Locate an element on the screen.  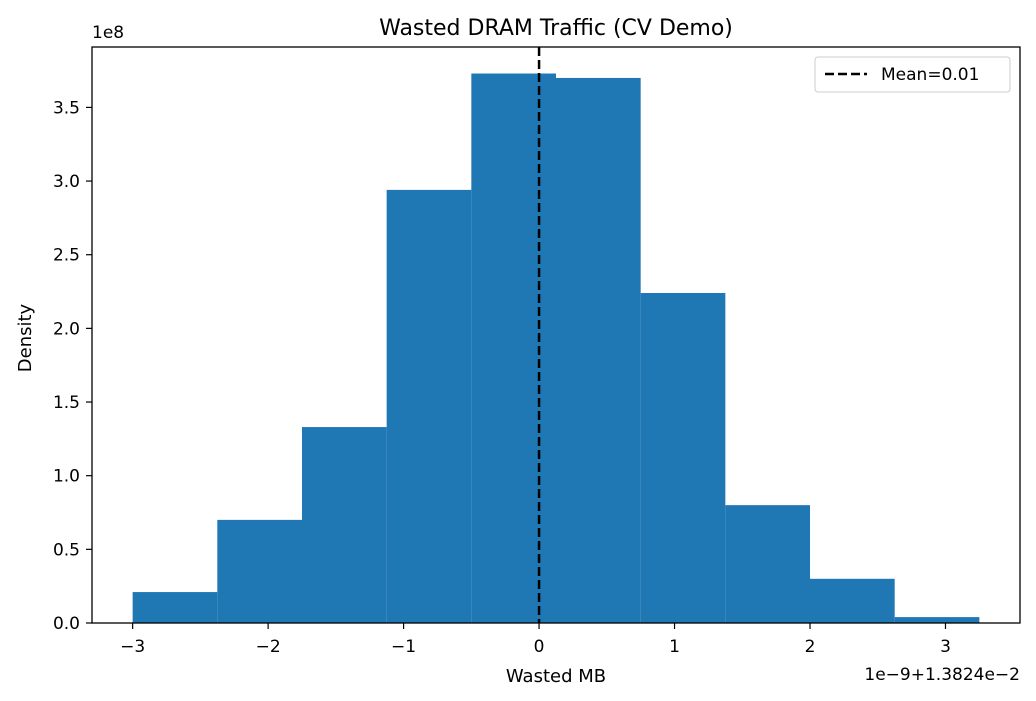
y-tick-label: 0.0 is located at coordinates (66, 624).